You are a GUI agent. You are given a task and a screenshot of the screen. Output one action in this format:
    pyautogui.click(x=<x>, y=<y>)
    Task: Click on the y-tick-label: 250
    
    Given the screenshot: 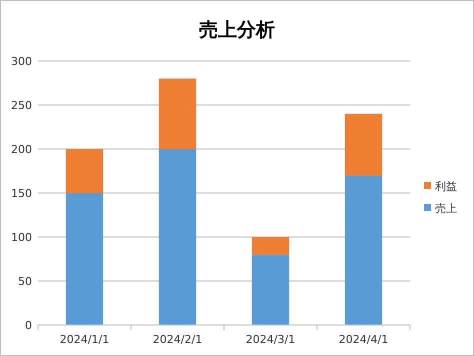 What is the action you would take?
    pyautogui.click(x=21, y=105)
    